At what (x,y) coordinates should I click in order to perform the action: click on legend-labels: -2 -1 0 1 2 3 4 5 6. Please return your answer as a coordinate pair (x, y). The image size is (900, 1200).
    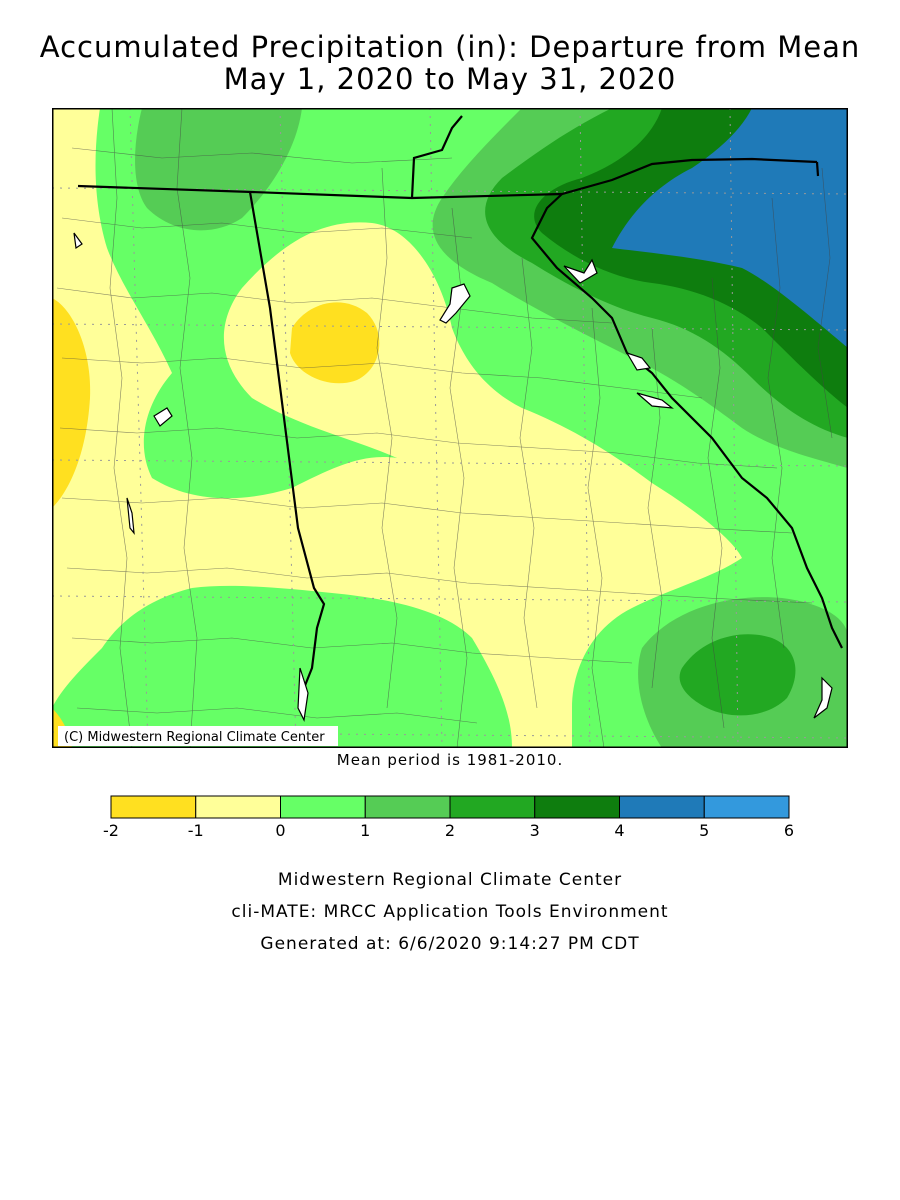
    Looking at the image, I should click on (448, 830).